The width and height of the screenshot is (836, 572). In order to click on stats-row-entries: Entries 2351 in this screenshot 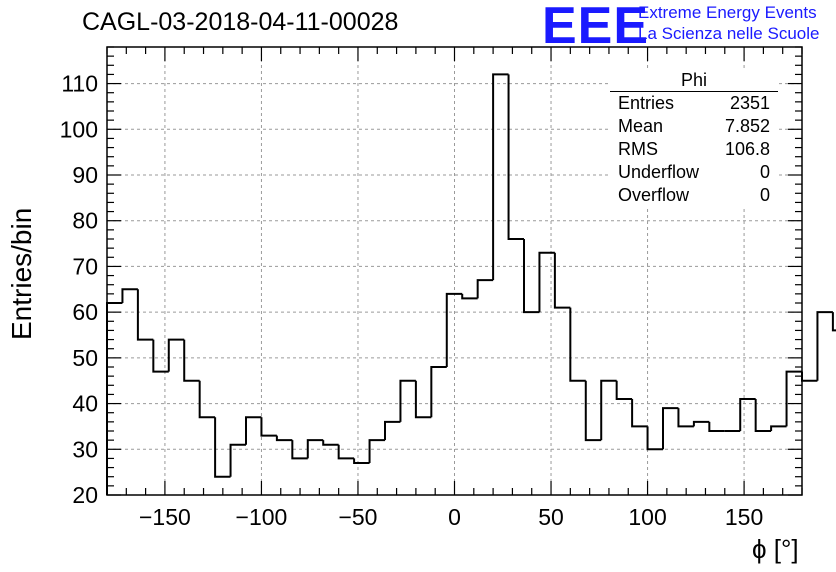, I will do `click(694, 103)`.